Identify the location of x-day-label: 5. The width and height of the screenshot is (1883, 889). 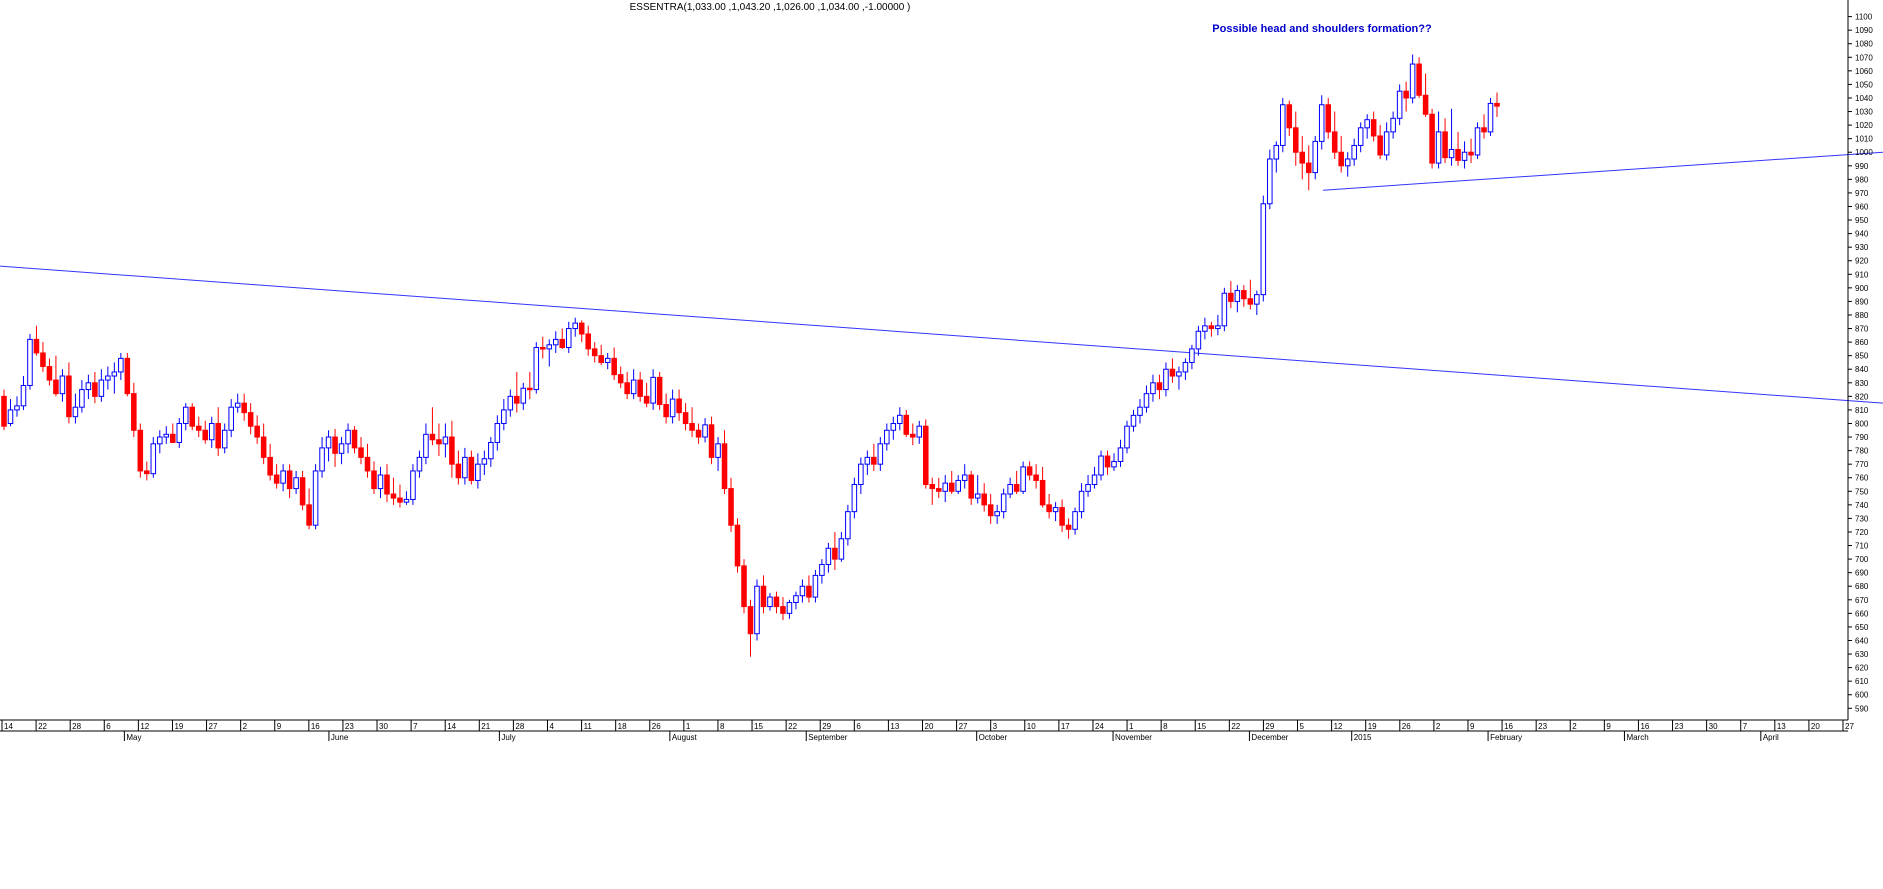
(1302, 726).